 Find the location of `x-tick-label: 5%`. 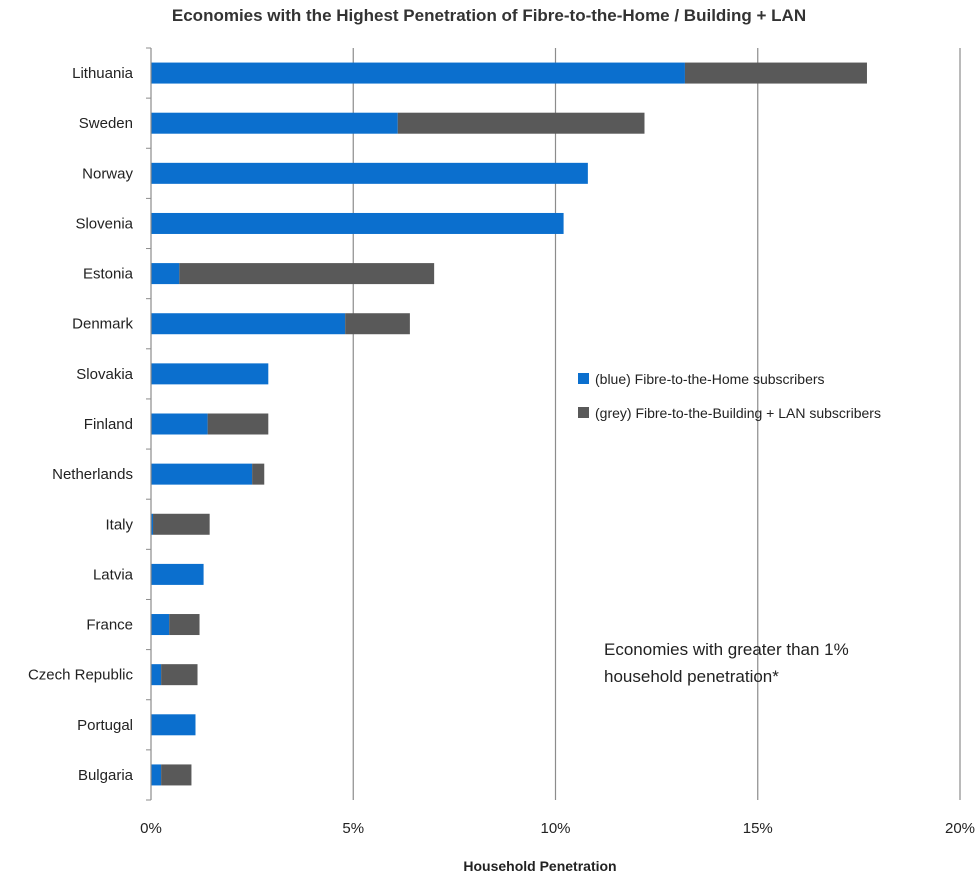

x-tick-label: 5% is located at coordinates (353, 828).